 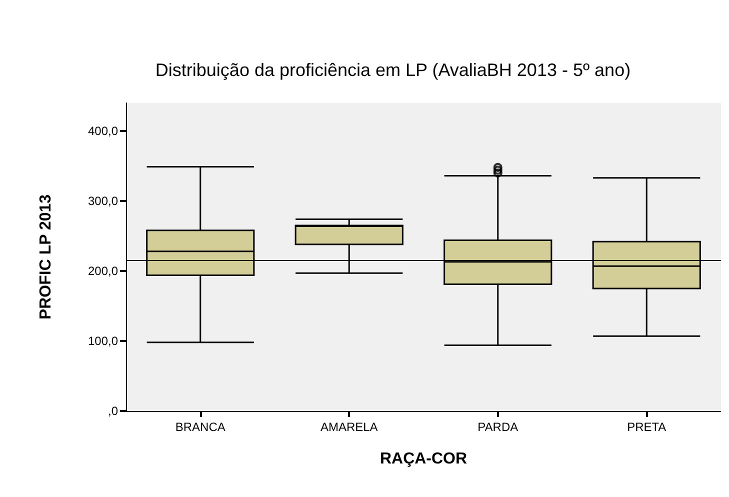 I want to click on y-tick-label: ,0, so click(x=113, y=411).